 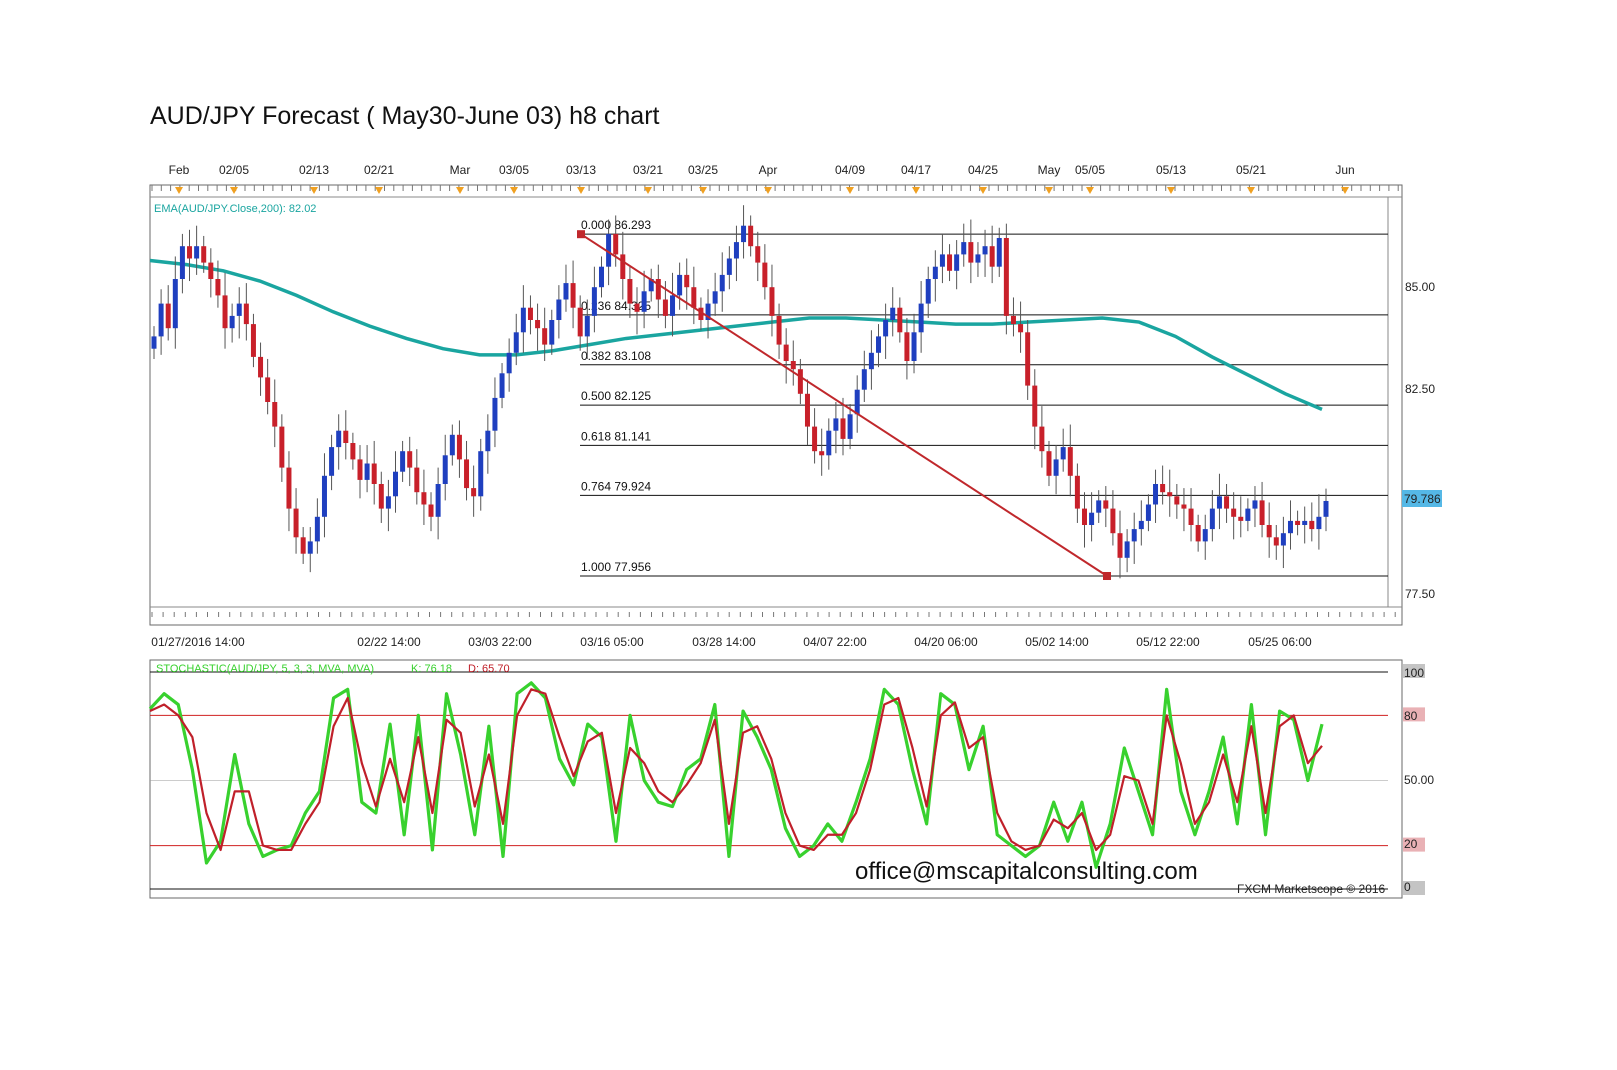 What do you see at coordinates (1171, 170) in the screenshot?
I see `top-axis-label: 05/13` at bounding box center [1171, 170].